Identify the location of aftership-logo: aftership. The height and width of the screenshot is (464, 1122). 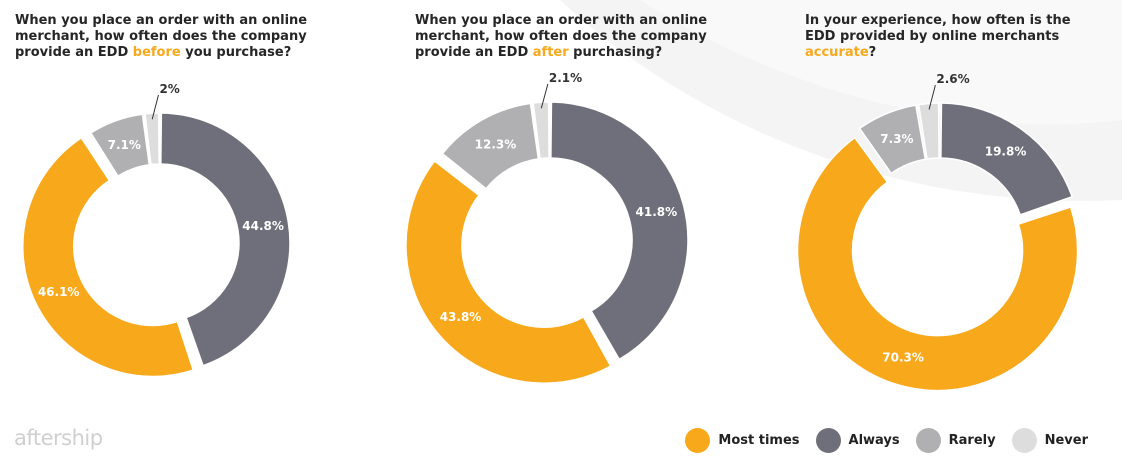
(58, 438).